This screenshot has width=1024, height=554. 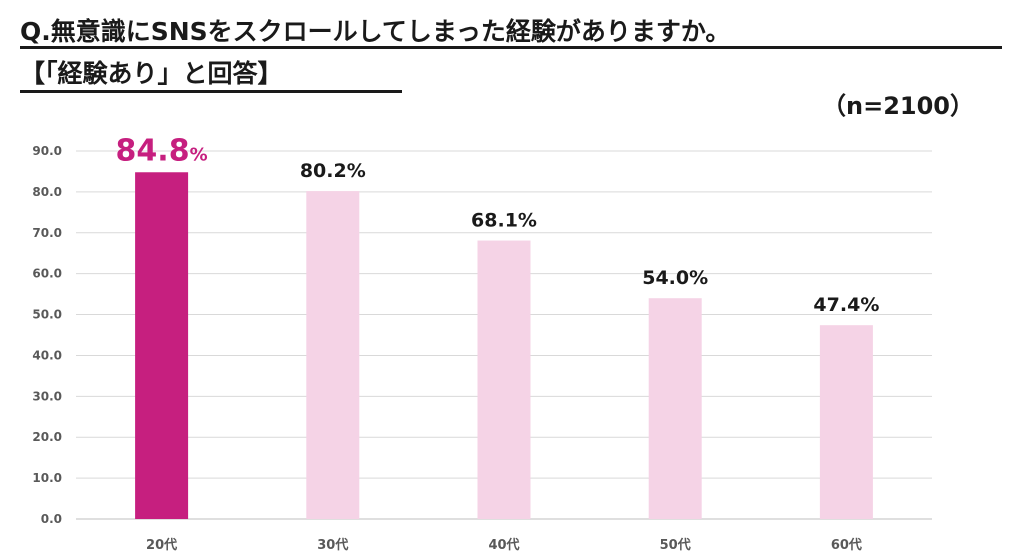 What do you see at coordinates (503, 545) in the screenshot?
I see `x-category-label: 40代` at bounding box center [503, 545].